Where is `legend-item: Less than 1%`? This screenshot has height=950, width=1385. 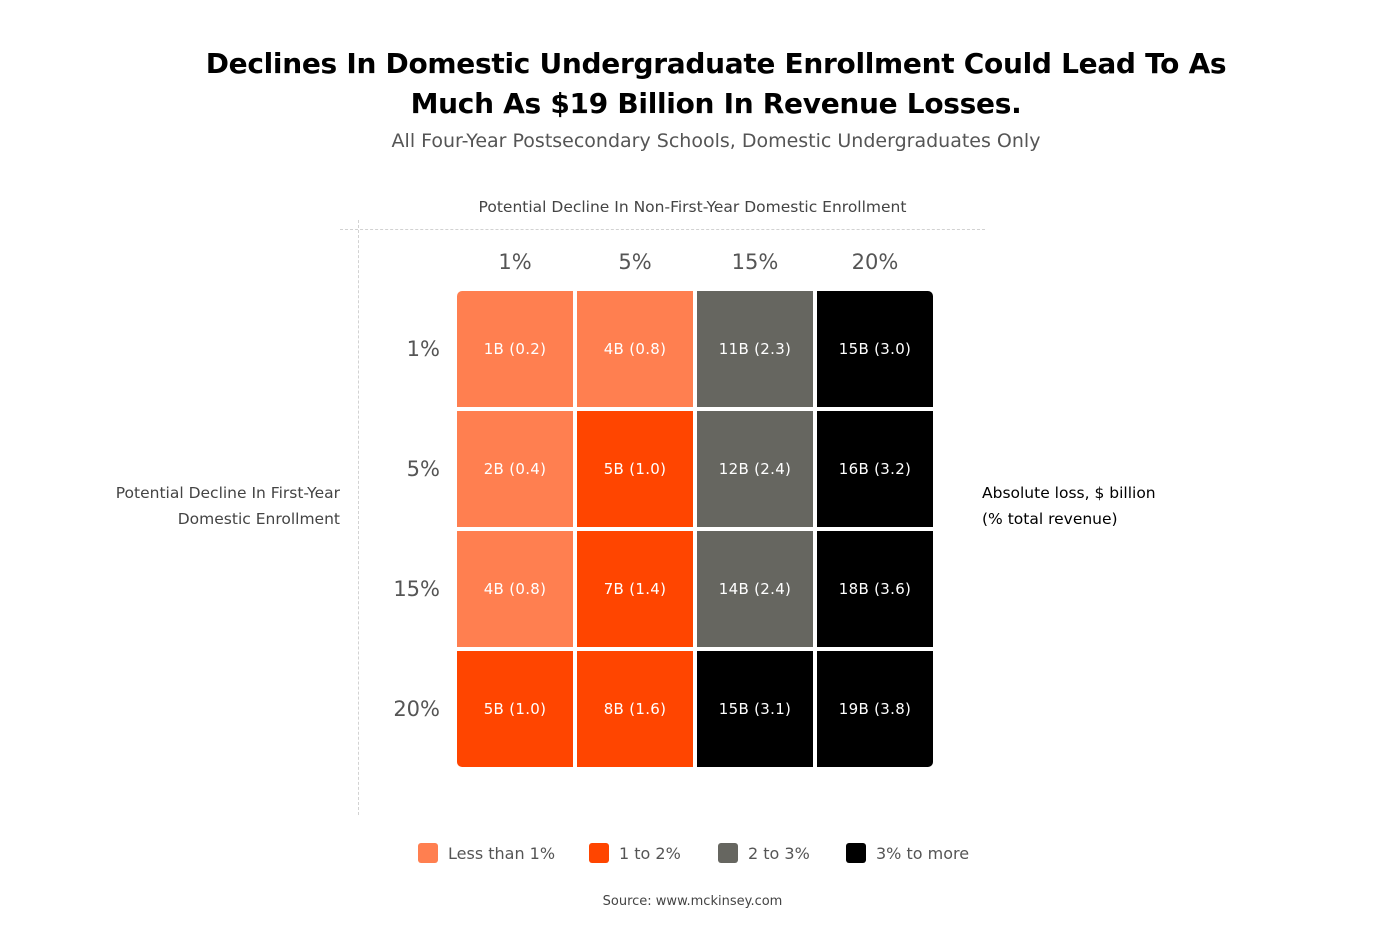
legend-item: Less than 1% is located at coordinates (486, 853).